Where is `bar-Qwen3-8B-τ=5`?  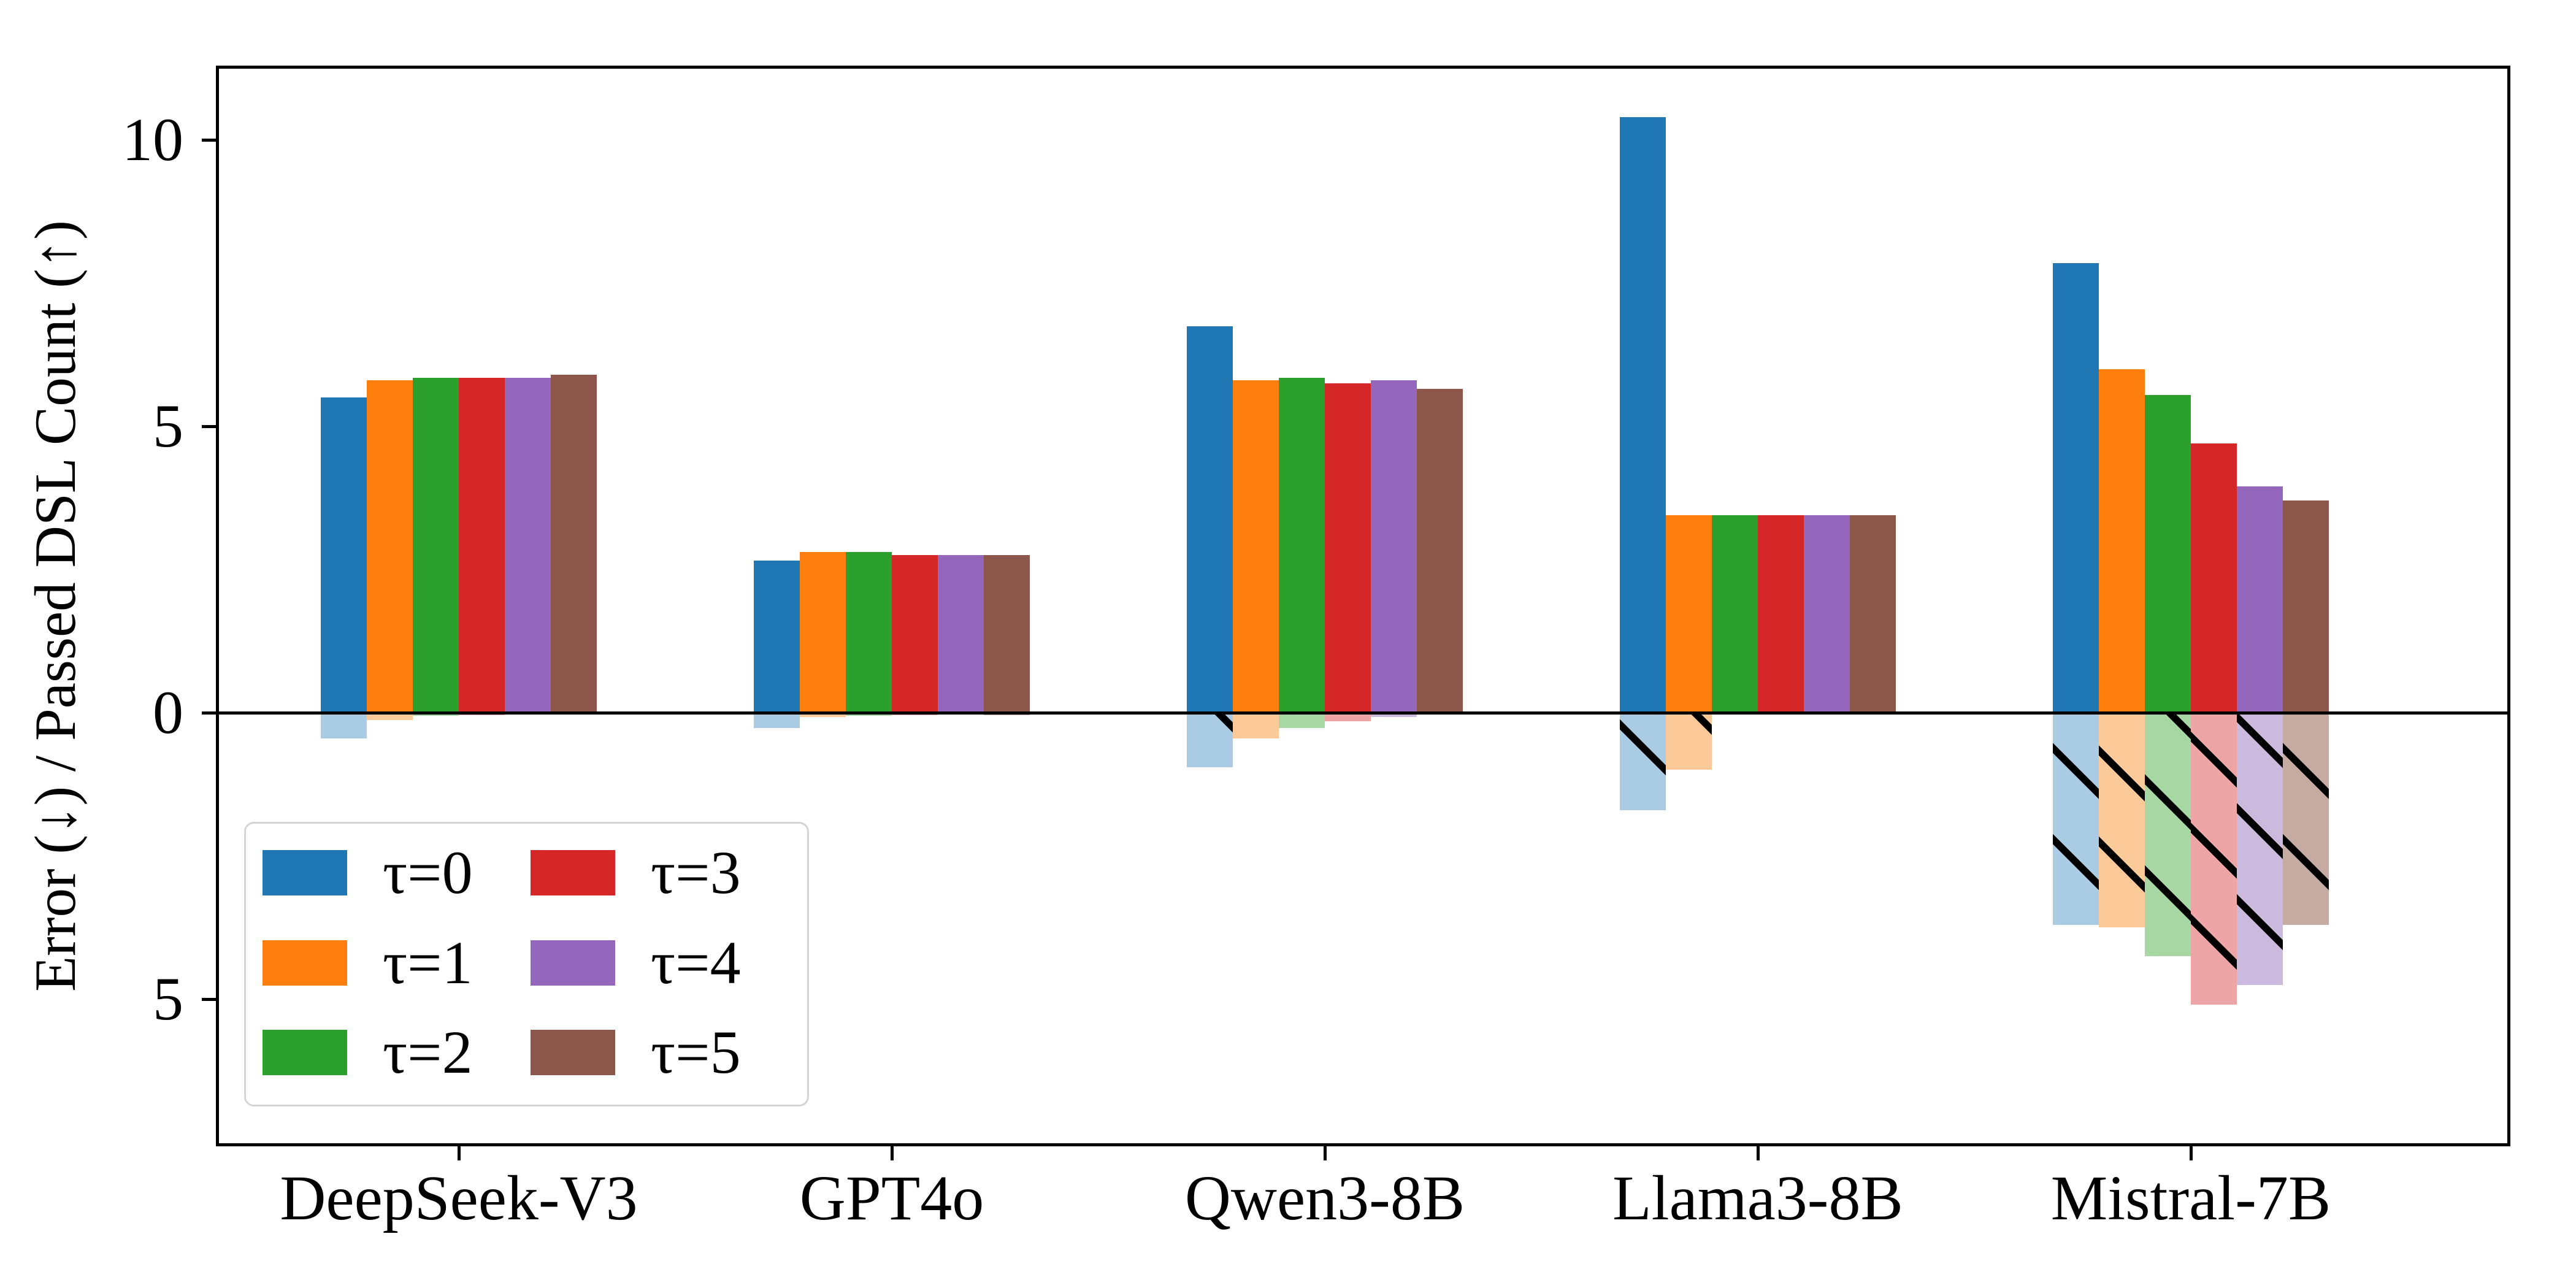 bar-Qwen3-8B-τ=5 is located at coordinates (1440, 551).